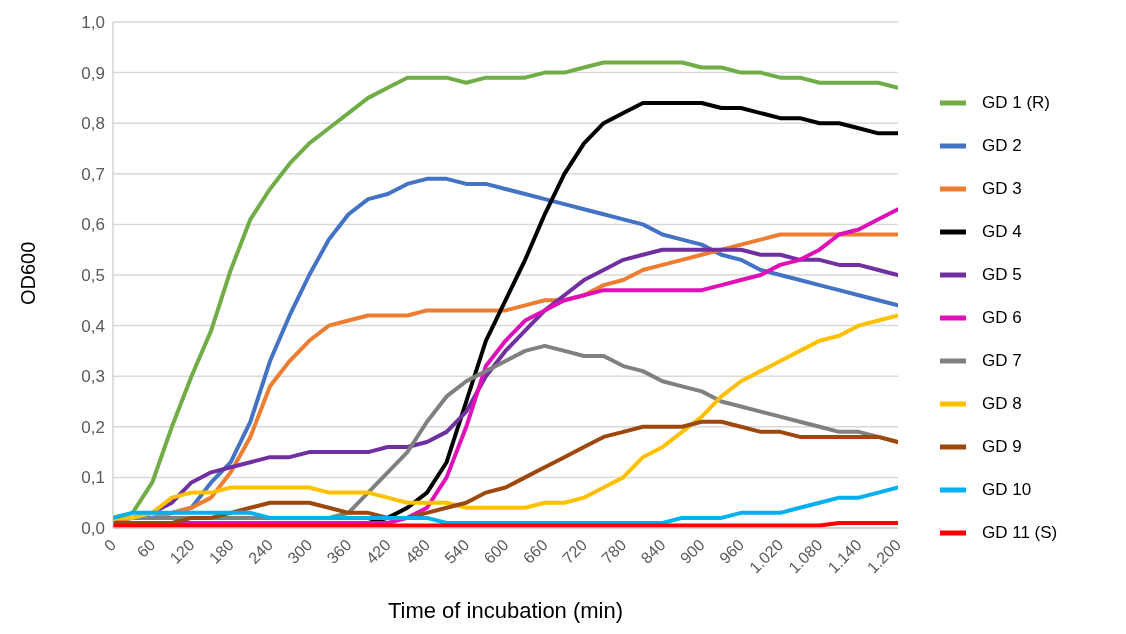 This screenshot has height=634, width=1126. Describe the element at coordinates (1002, 232) in the screenshot. I see `legend-label: GD 4` at that location.